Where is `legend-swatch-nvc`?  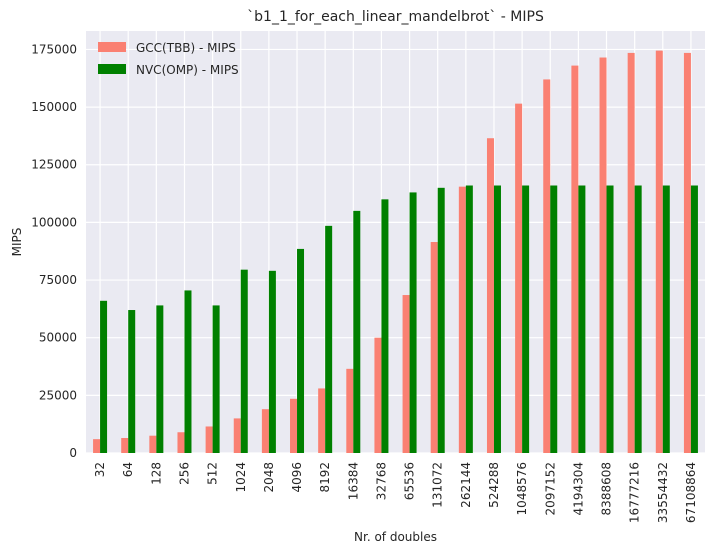 legend-swatch-nvc is located at coordinates (112, 69).